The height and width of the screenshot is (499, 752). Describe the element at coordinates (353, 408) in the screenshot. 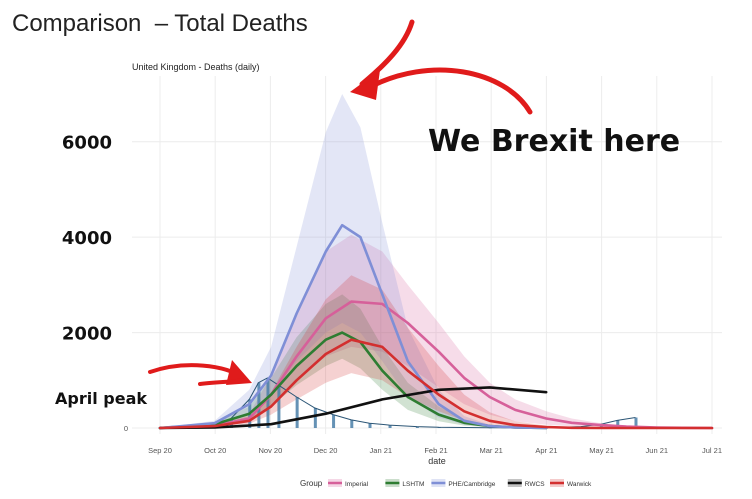

I see `line-rwcs` at that location.